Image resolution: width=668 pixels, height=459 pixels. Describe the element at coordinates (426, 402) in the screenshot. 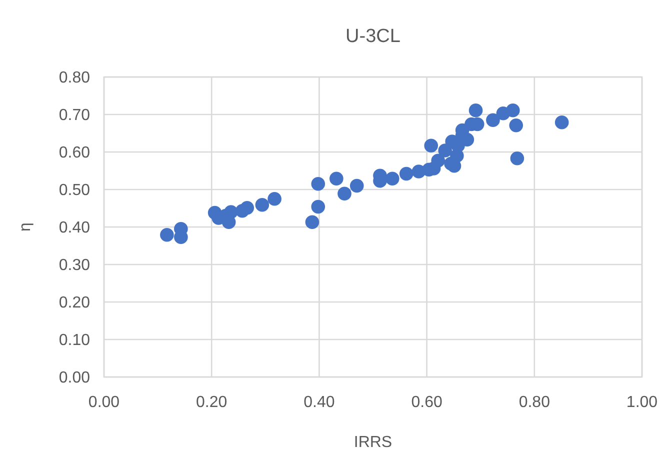

I see `x-tick-label: 0.60` at that location.